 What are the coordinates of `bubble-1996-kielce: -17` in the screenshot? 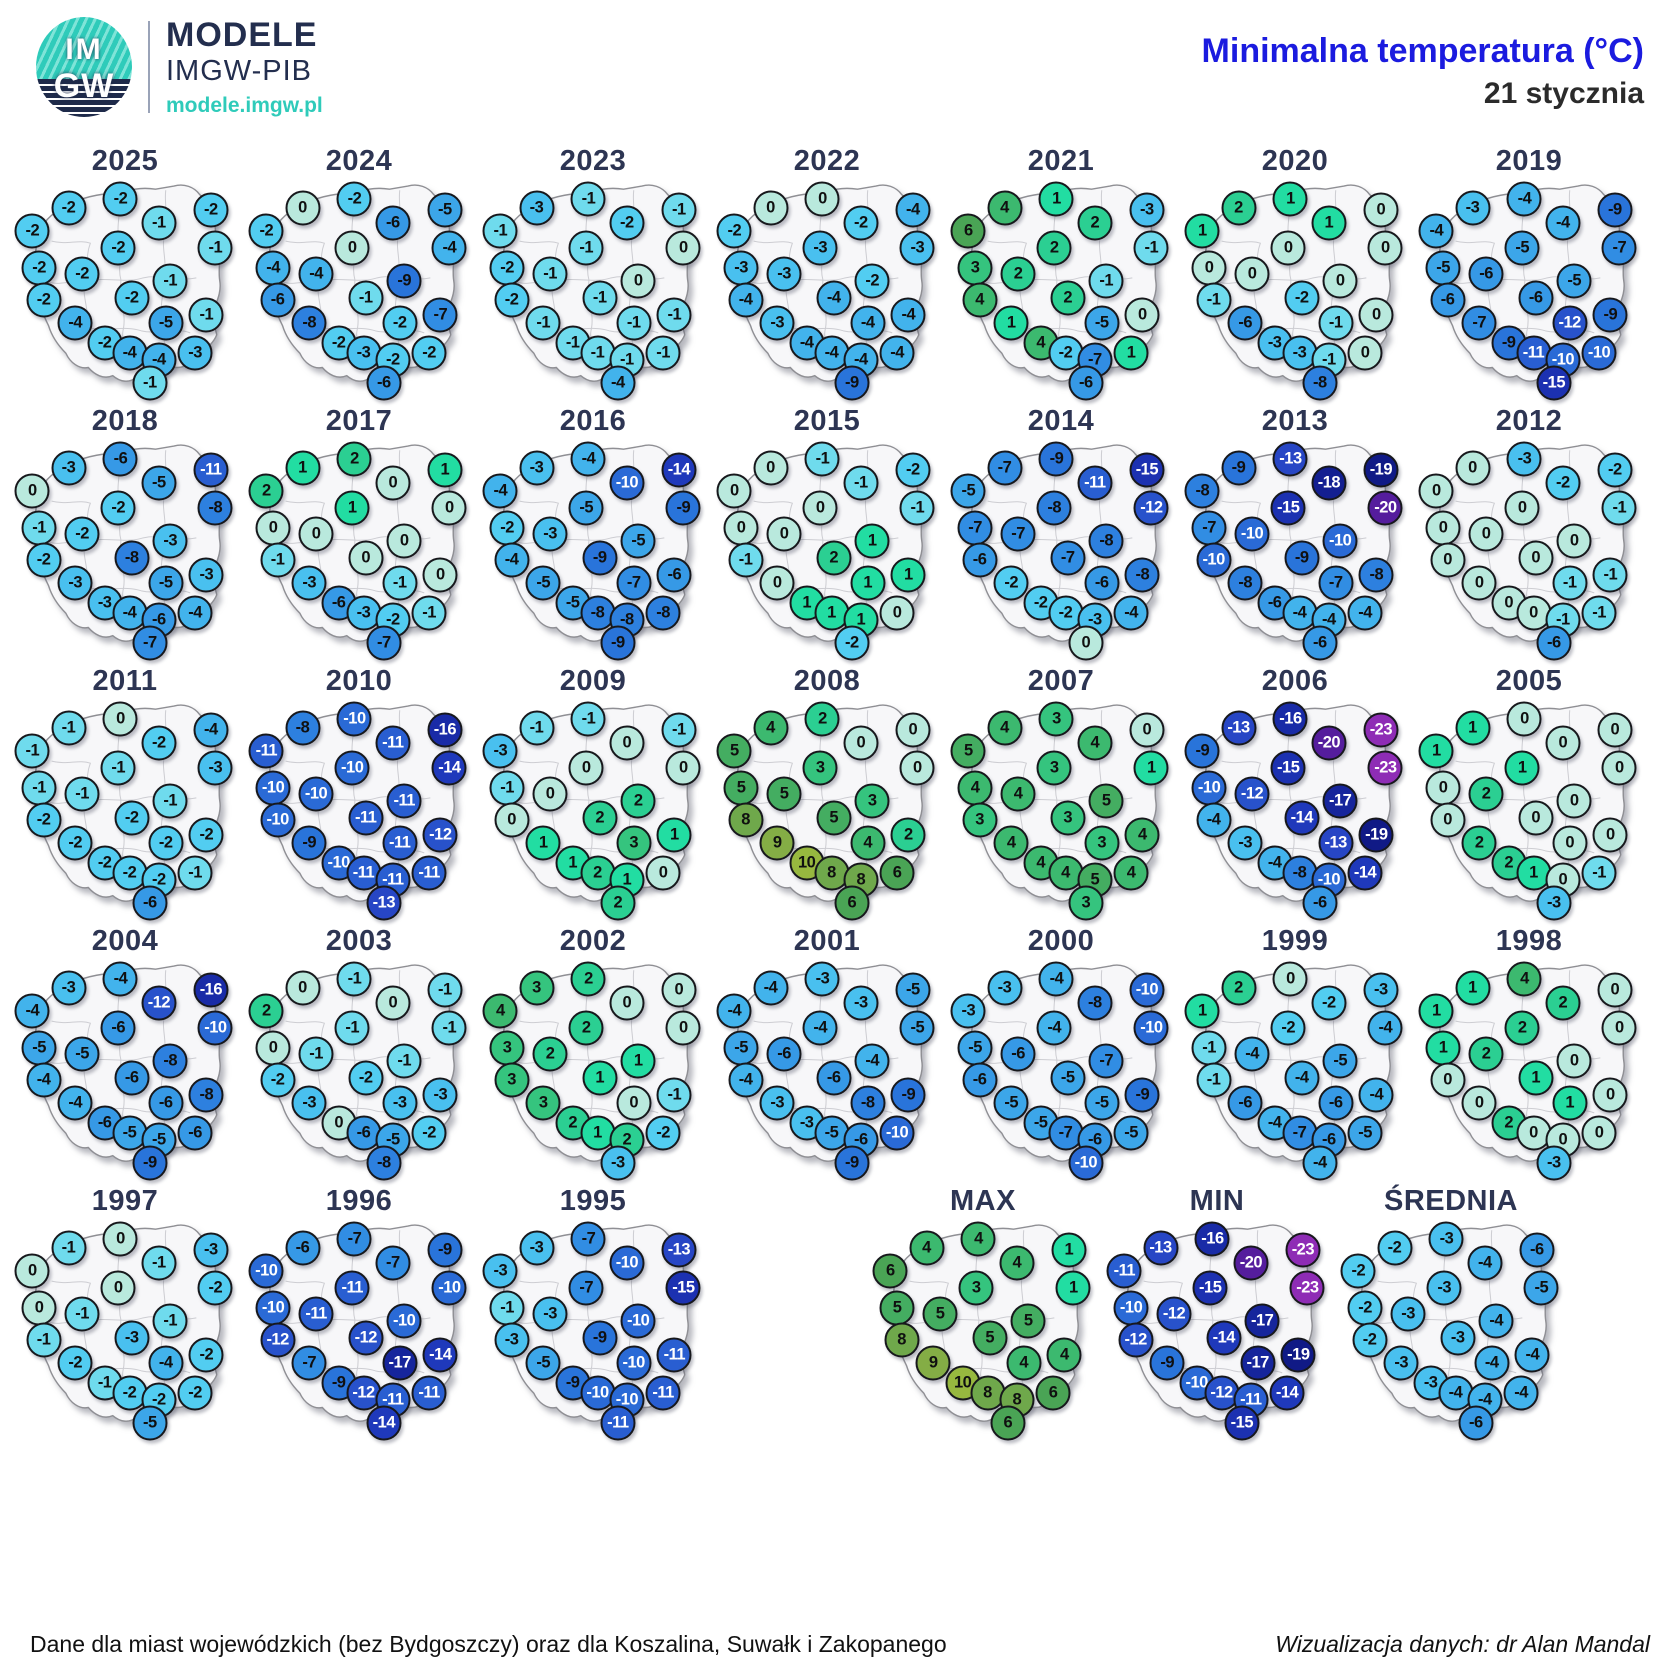 It's located at (400, 1363).